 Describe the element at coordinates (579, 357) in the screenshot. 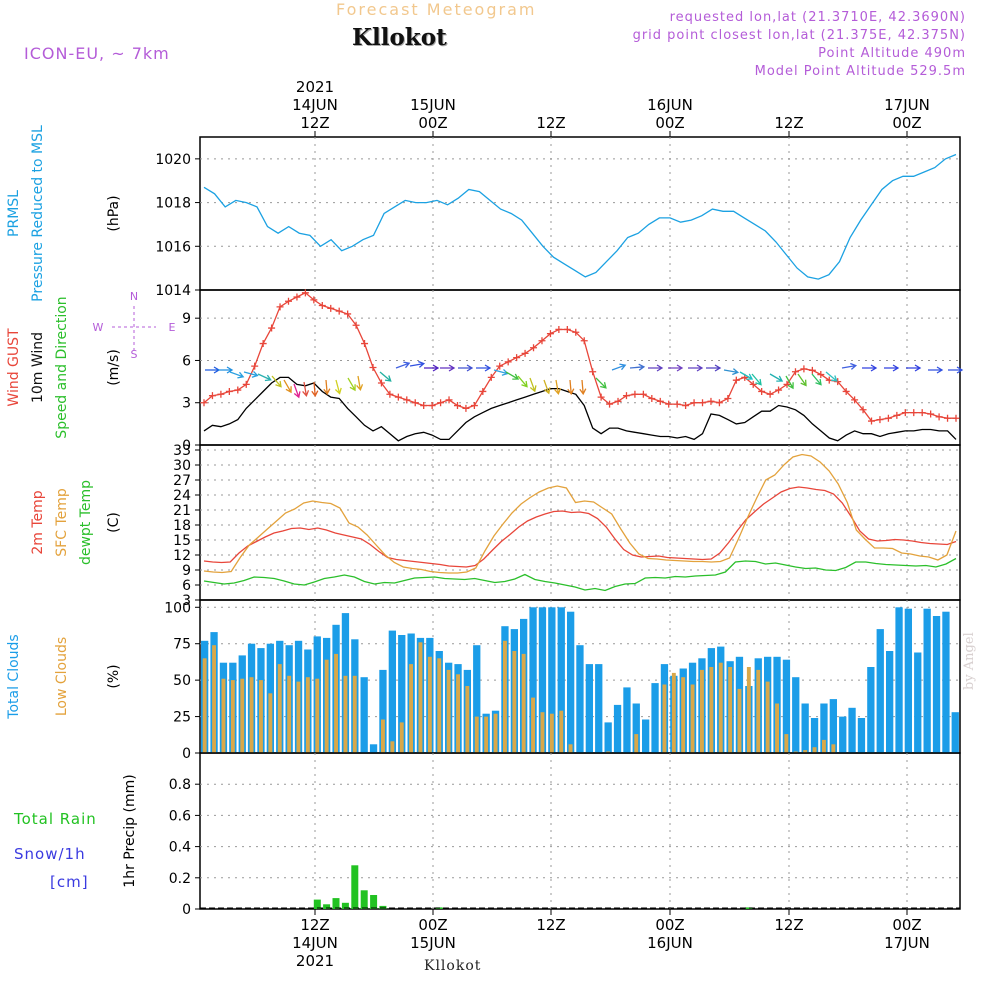

I see `series-line-wind-gust` at that location.